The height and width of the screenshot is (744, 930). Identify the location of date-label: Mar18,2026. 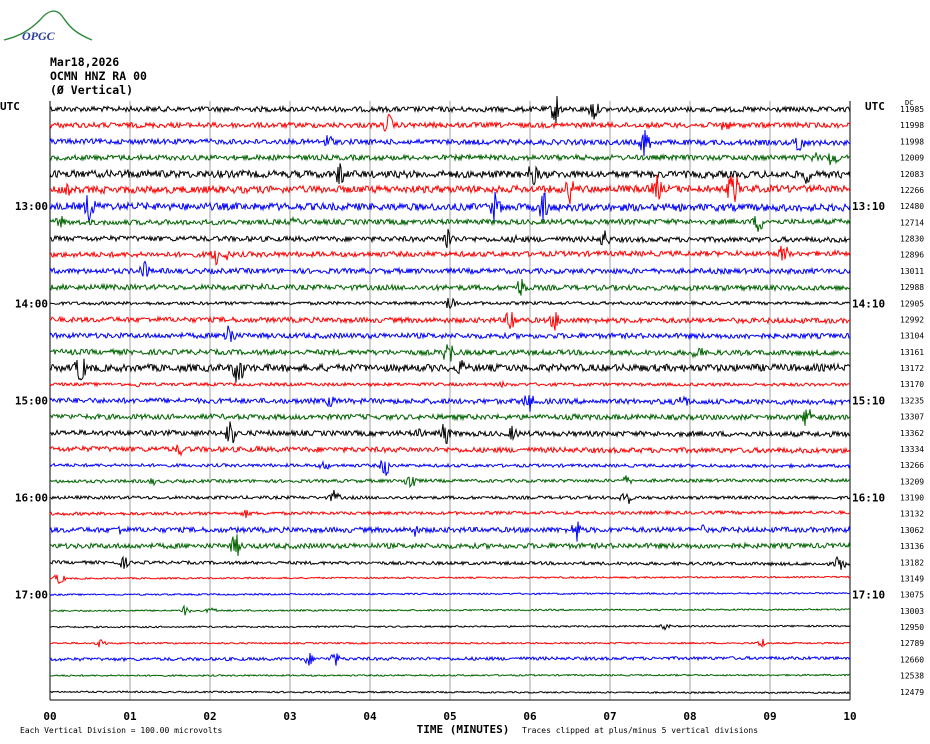
(85, 62).